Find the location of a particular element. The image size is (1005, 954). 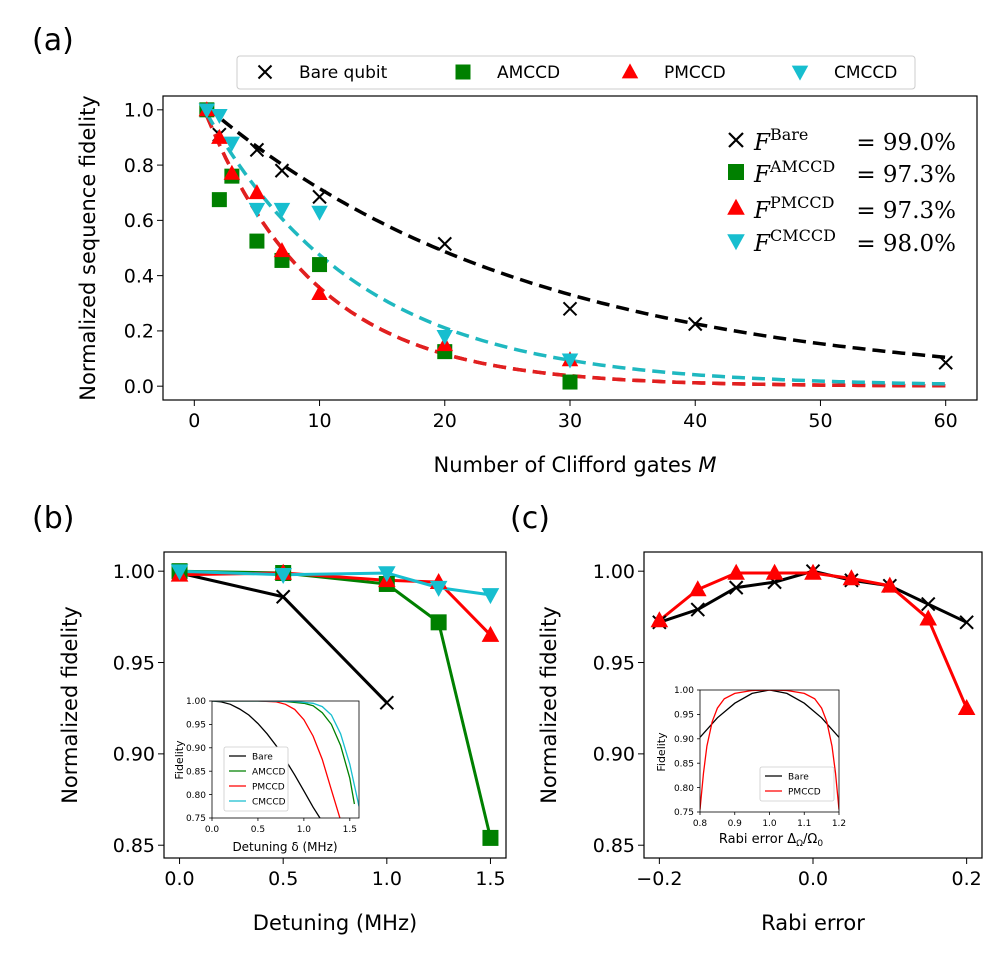

x-tick-label: 1.5 is located at coordinates (350, 830).